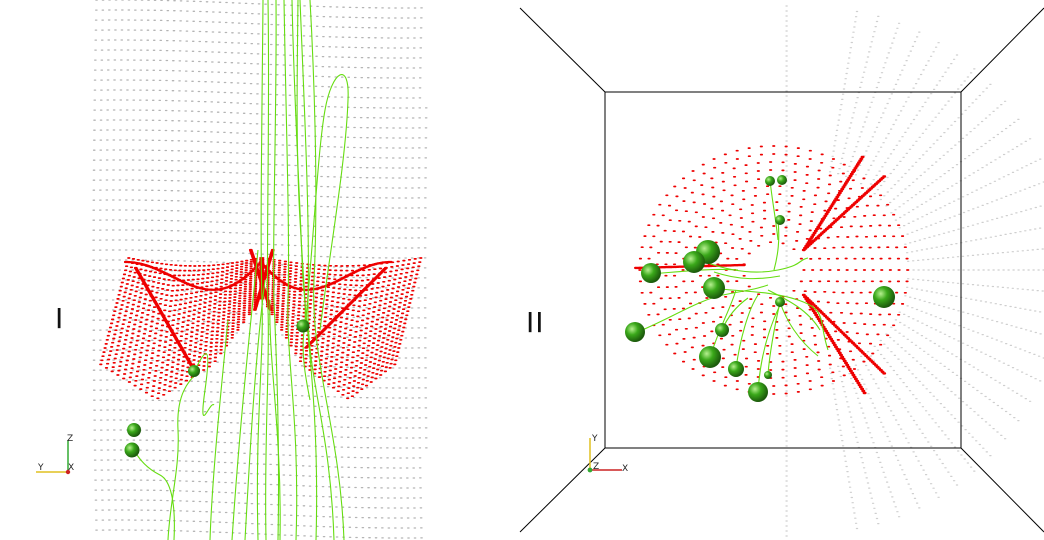  What do you see at coordinates (535, 322) in the screenshot?
I see `panel-label-right: II` at bounding box center [535, 322].